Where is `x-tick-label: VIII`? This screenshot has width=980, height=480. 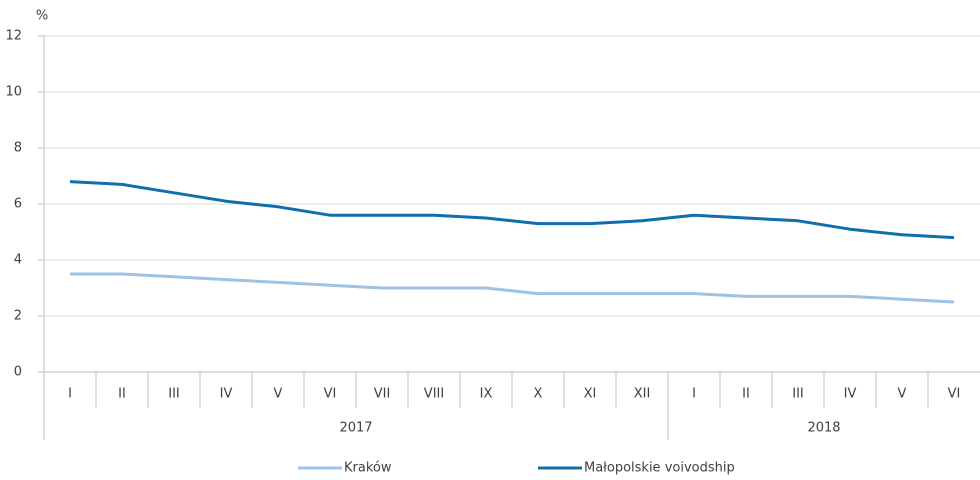 x-tick-label: VIII is located at coordinates (434, 394).